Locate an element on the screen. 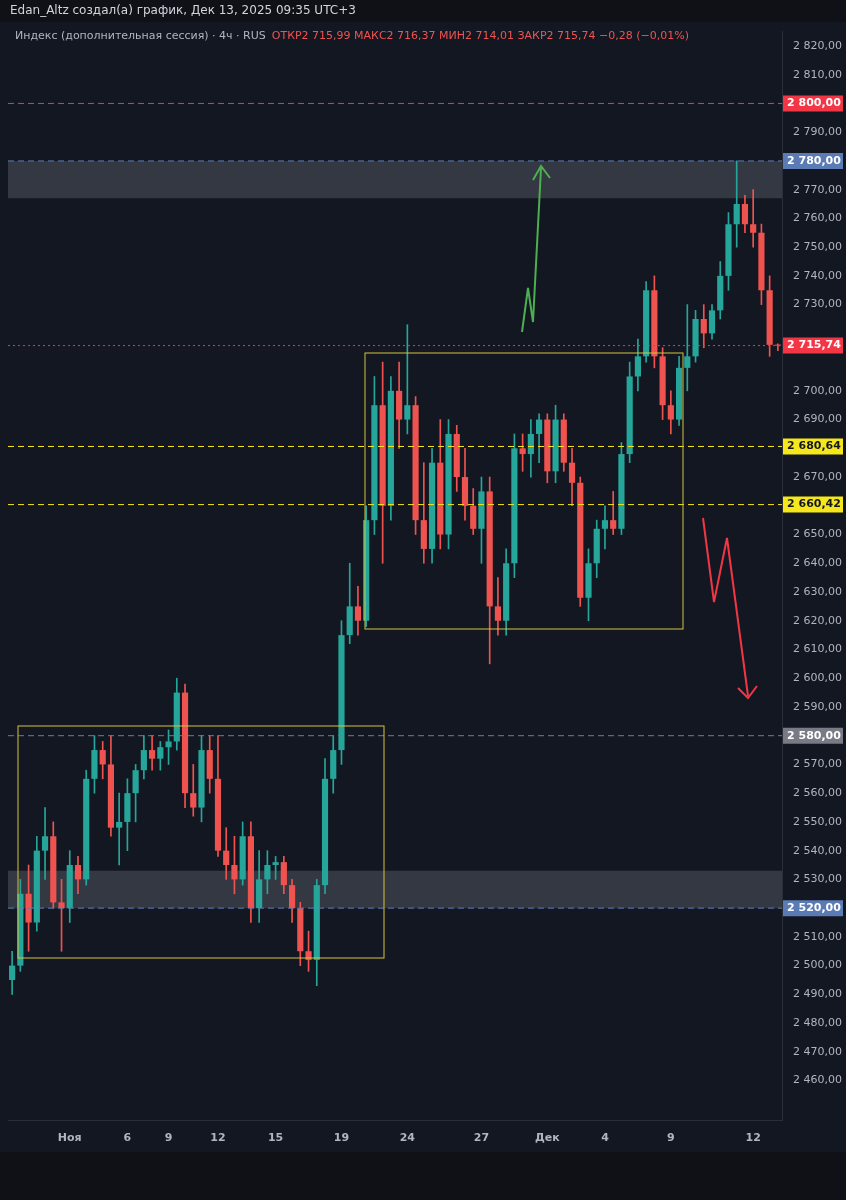 Image resolution: width=846 pixels, height=1200 pixels. y-tick-label: 2 530,00 is located at coordinates (817, 879).